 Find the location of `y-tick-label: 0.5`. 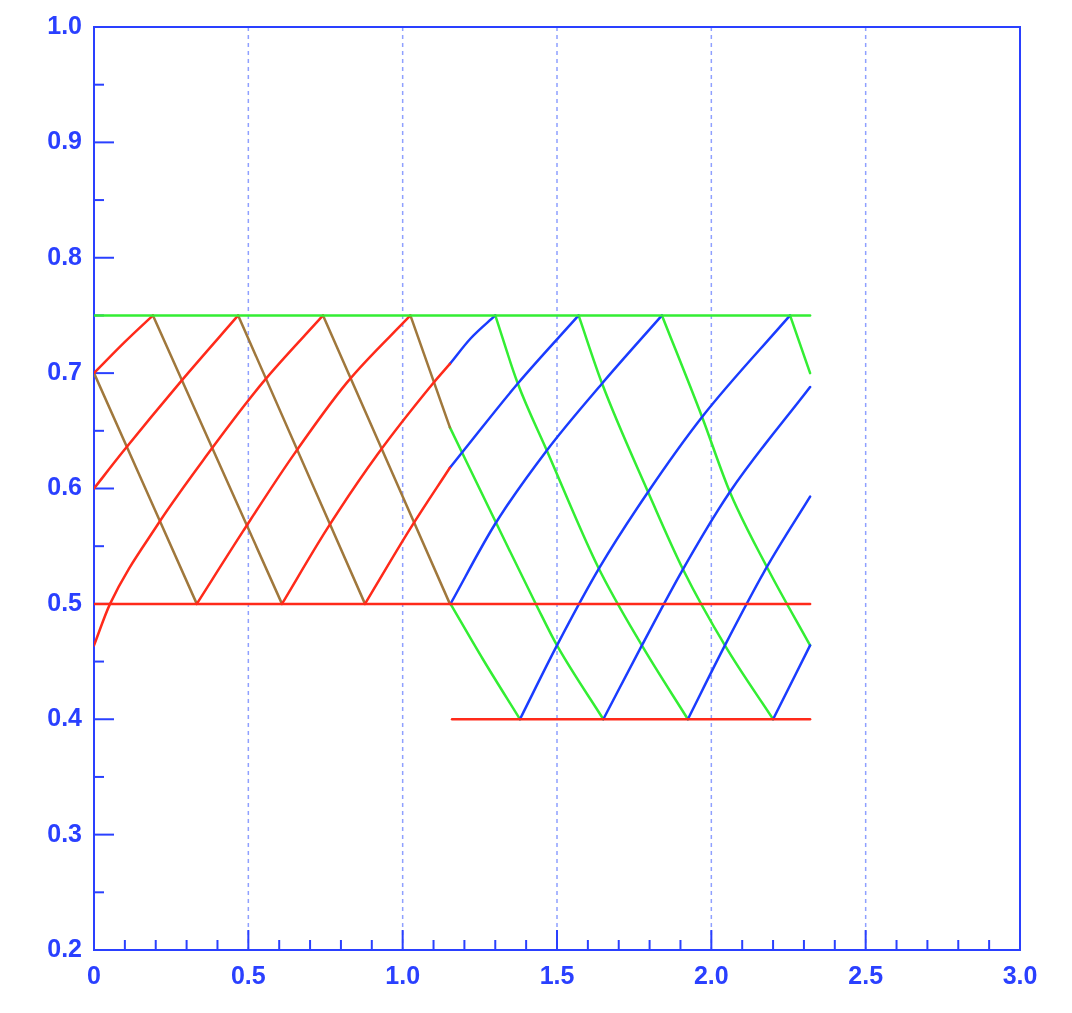

y-tick-label: 0.5 is located at coordinates (65, 601).